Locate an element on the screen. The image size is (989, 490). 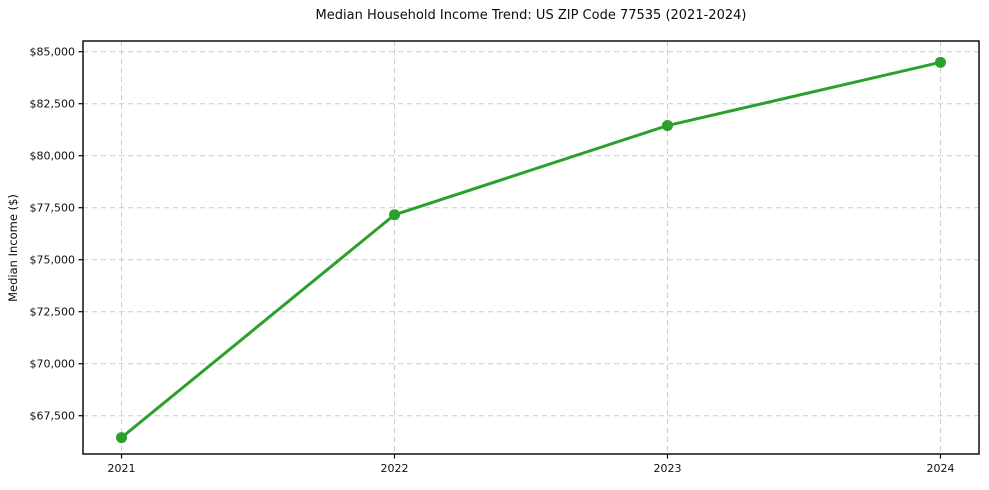
y-tick-label: $82,500 is located at coordinates (53, 104).